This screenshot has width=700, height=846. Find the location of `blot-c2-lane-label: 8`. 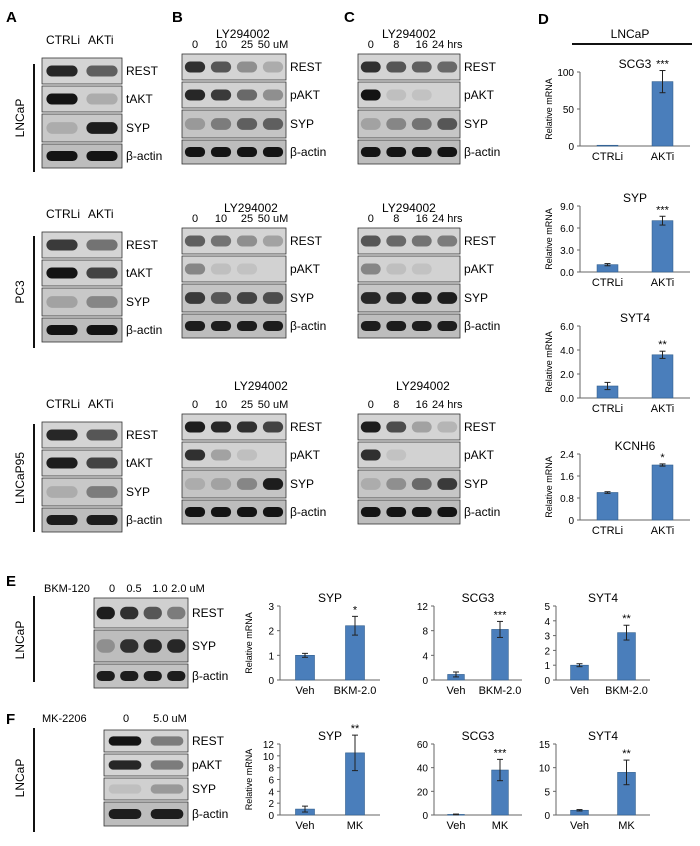

blot-c2-lane-label: 8 is located at coordinates (396, 219).